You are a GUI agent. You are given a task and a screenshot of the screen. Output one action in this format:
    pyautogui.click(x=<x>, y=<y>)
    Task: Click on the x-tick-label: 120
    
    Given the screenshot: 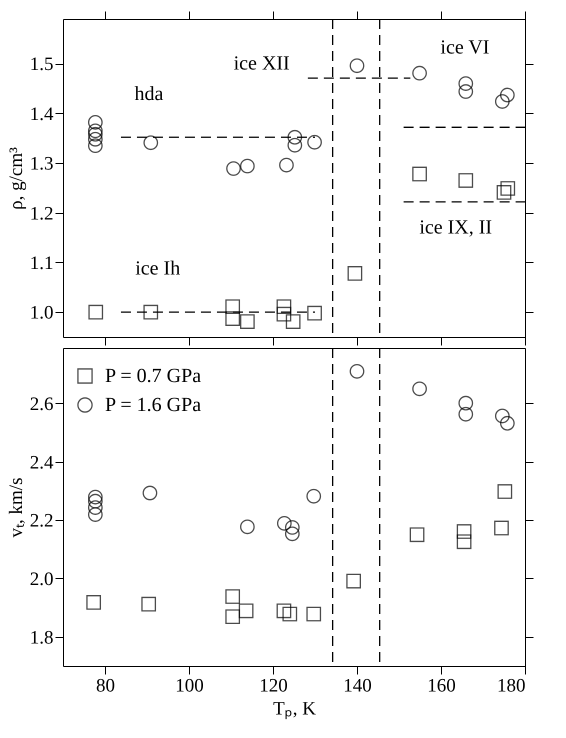 What is the action you would take?
    pyautogui.click(x=273, y=686)
    